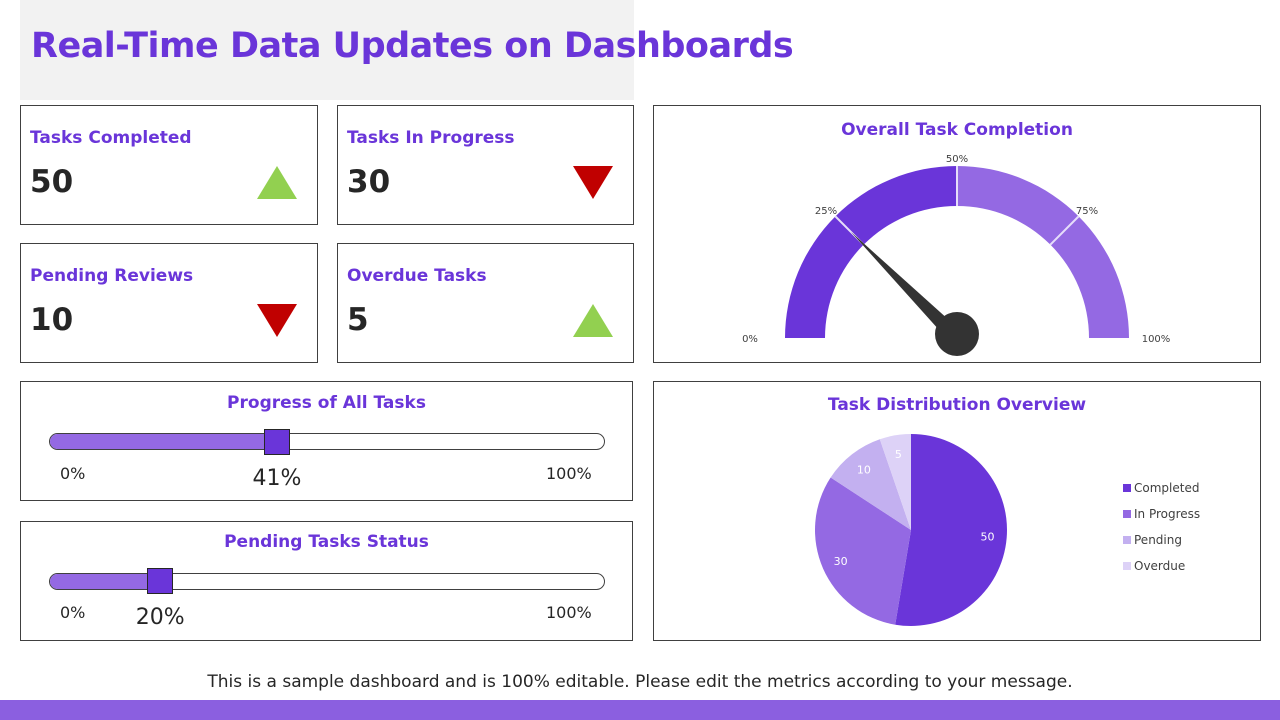 This screenshot has height=720, width=1280. Describe the element at coordinates (369, 182) in the screenshot. I see `kpi-value: 30` at that location.